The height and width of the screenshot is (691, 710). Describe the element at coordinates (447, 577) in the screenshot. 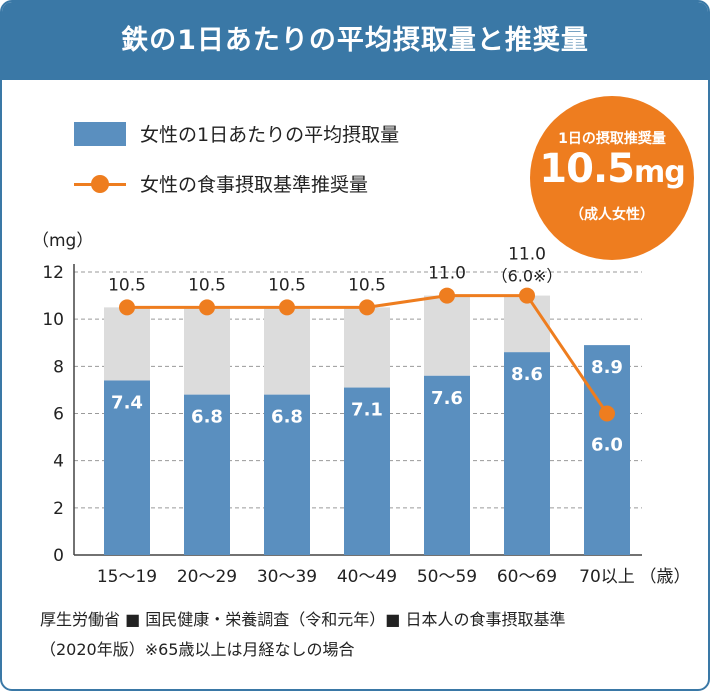

I see `x-tick-label: 50〜59` at that location.